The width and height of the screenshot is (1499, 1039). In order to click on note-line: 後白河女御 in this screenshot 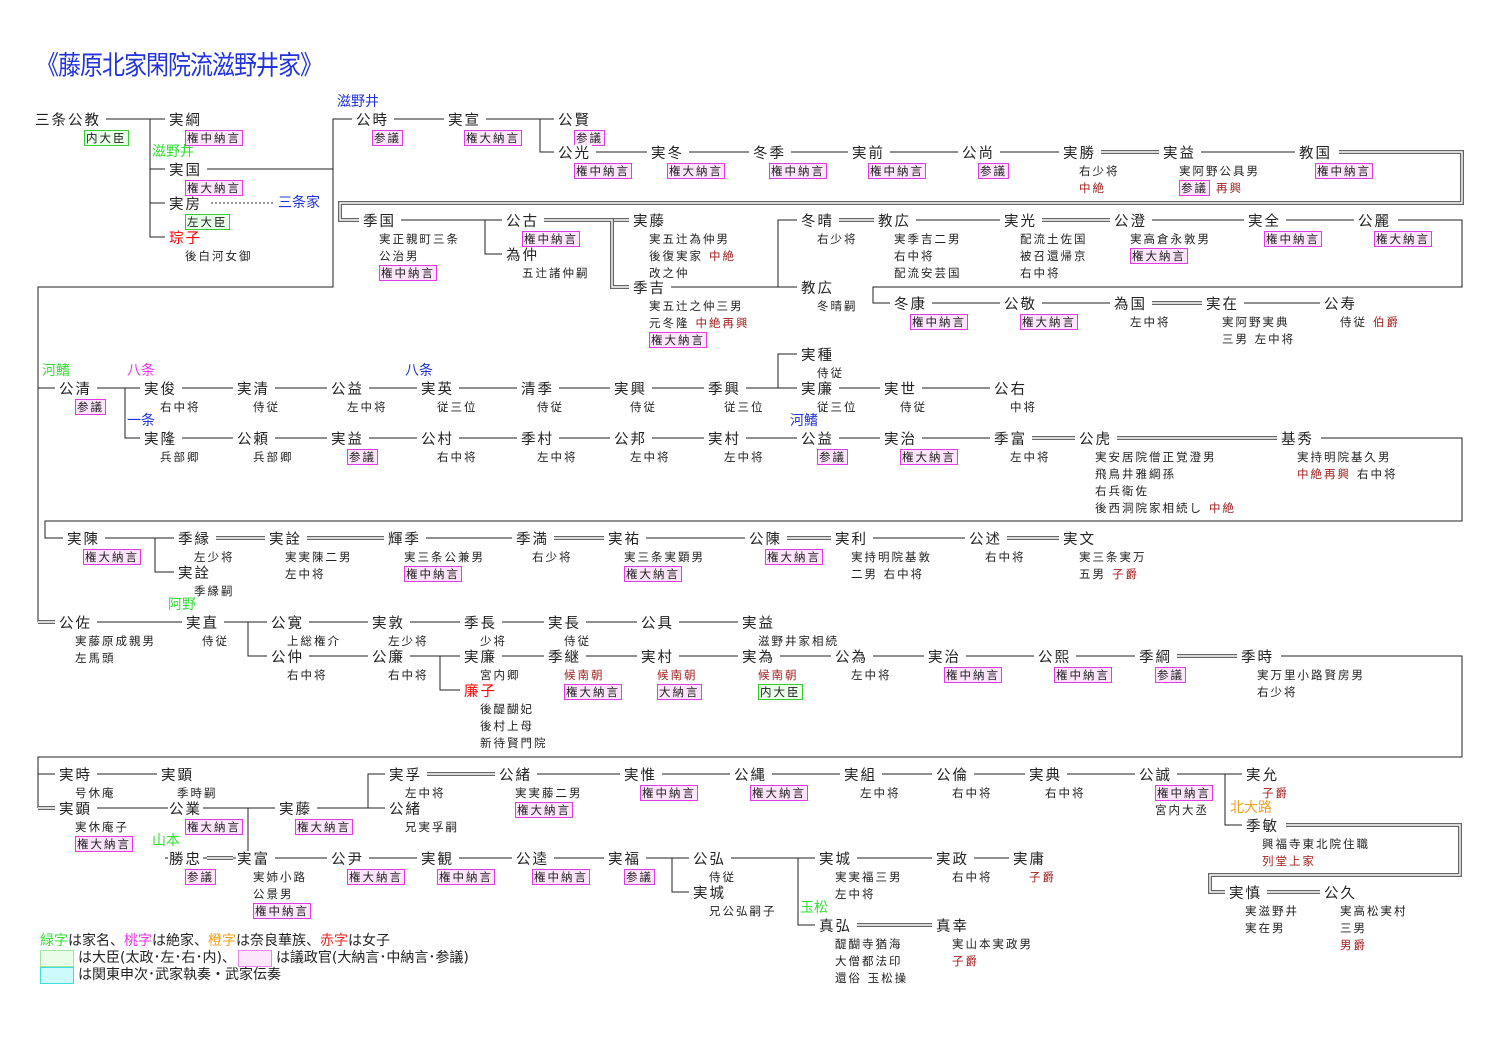, I will do `click(222, 256)`.